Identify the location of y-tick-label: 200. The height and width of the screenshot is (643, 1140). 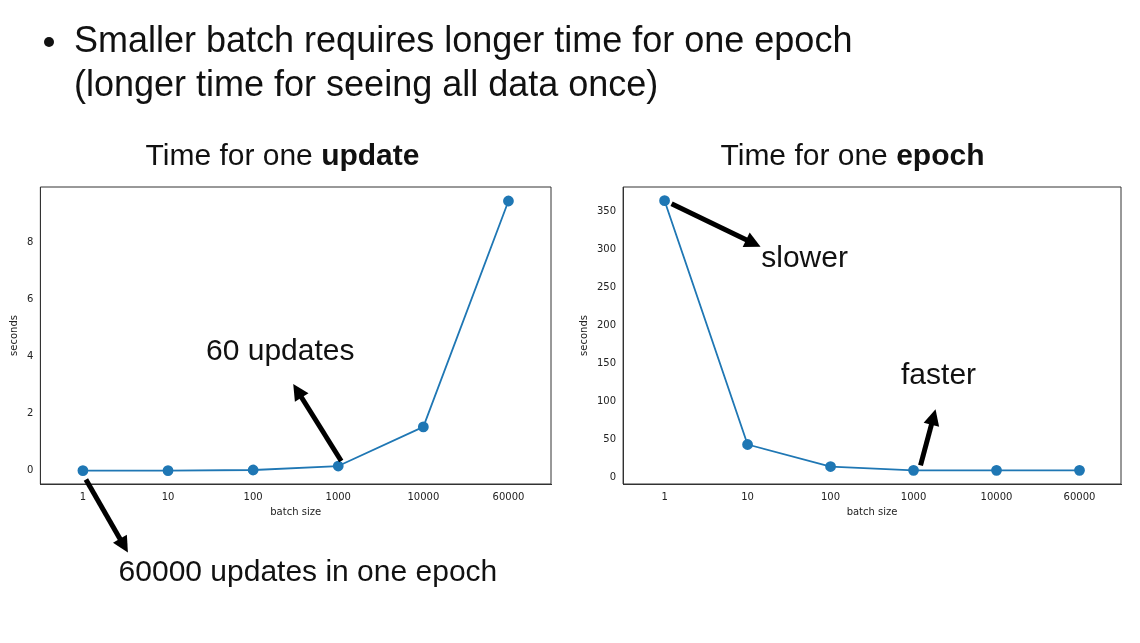
(606, 324).